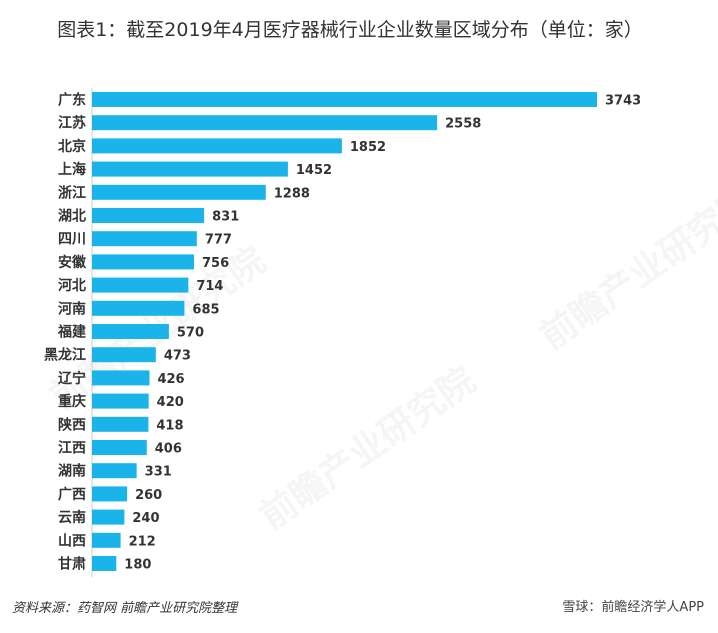  Describe the element at coordinates (72, 564) in the screenshot. I see `category-label: 甘肃` at that location.